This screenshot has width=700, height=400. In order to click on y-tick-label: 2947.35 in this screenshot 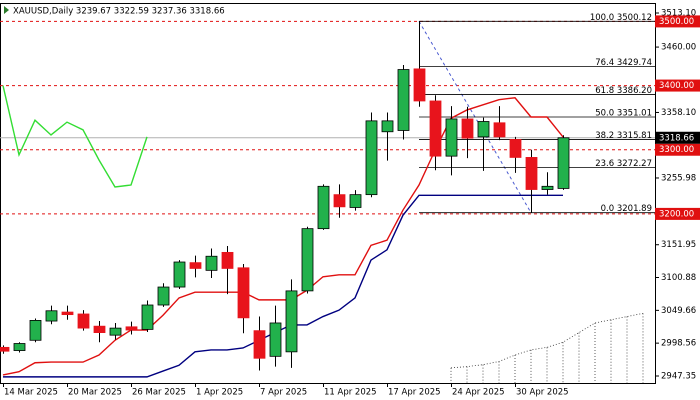, I will do `click(678, 376)`.